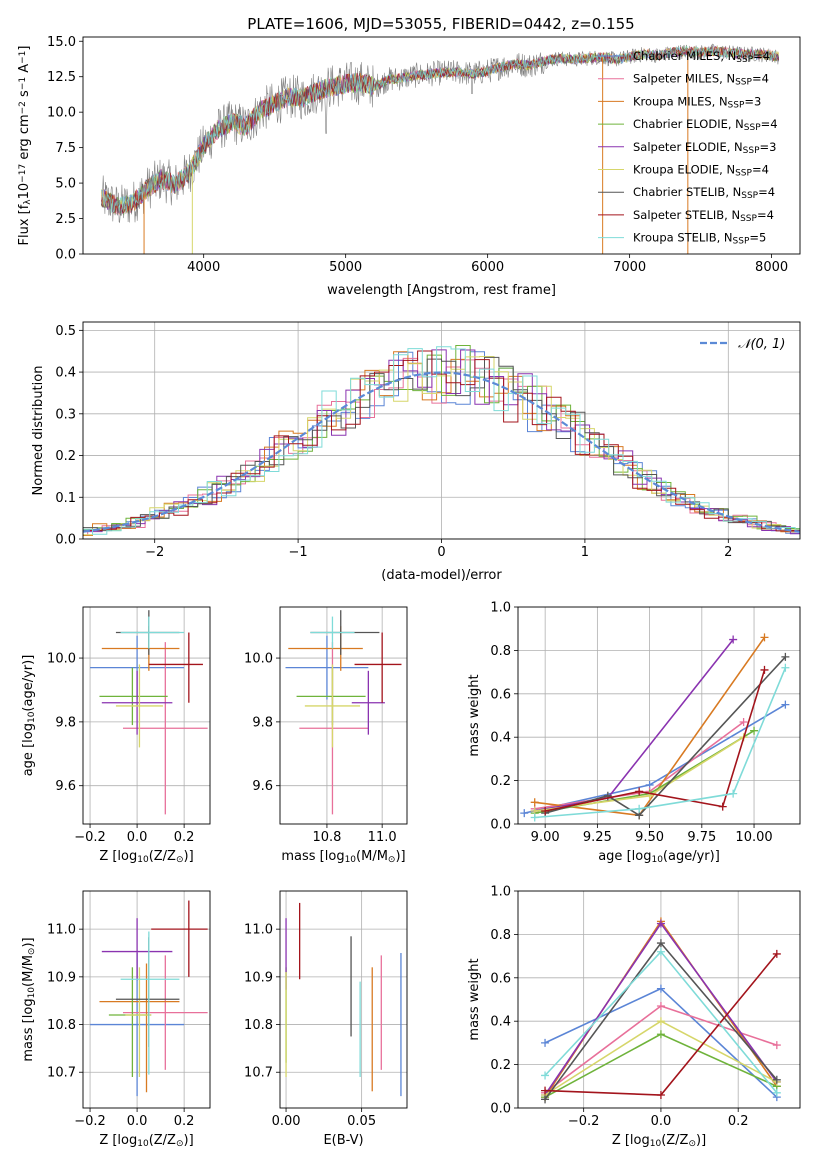  I want to click on label-part: Salpeter MILES, N, so click(684, 79).